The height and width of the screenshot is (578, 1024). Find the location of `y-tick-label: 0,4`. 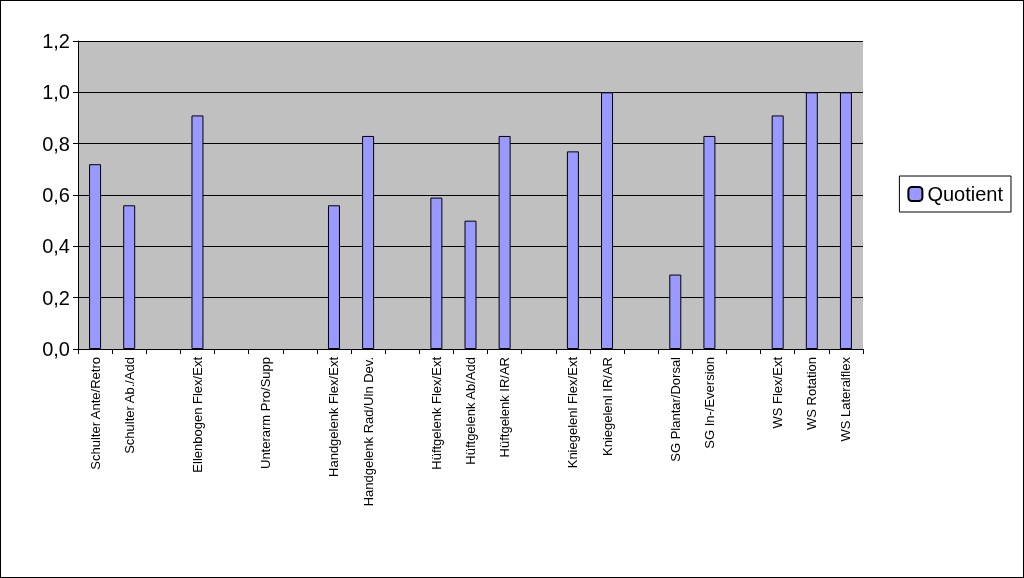

y-tick-label: 0,4 is located at coordinates (56, 246).